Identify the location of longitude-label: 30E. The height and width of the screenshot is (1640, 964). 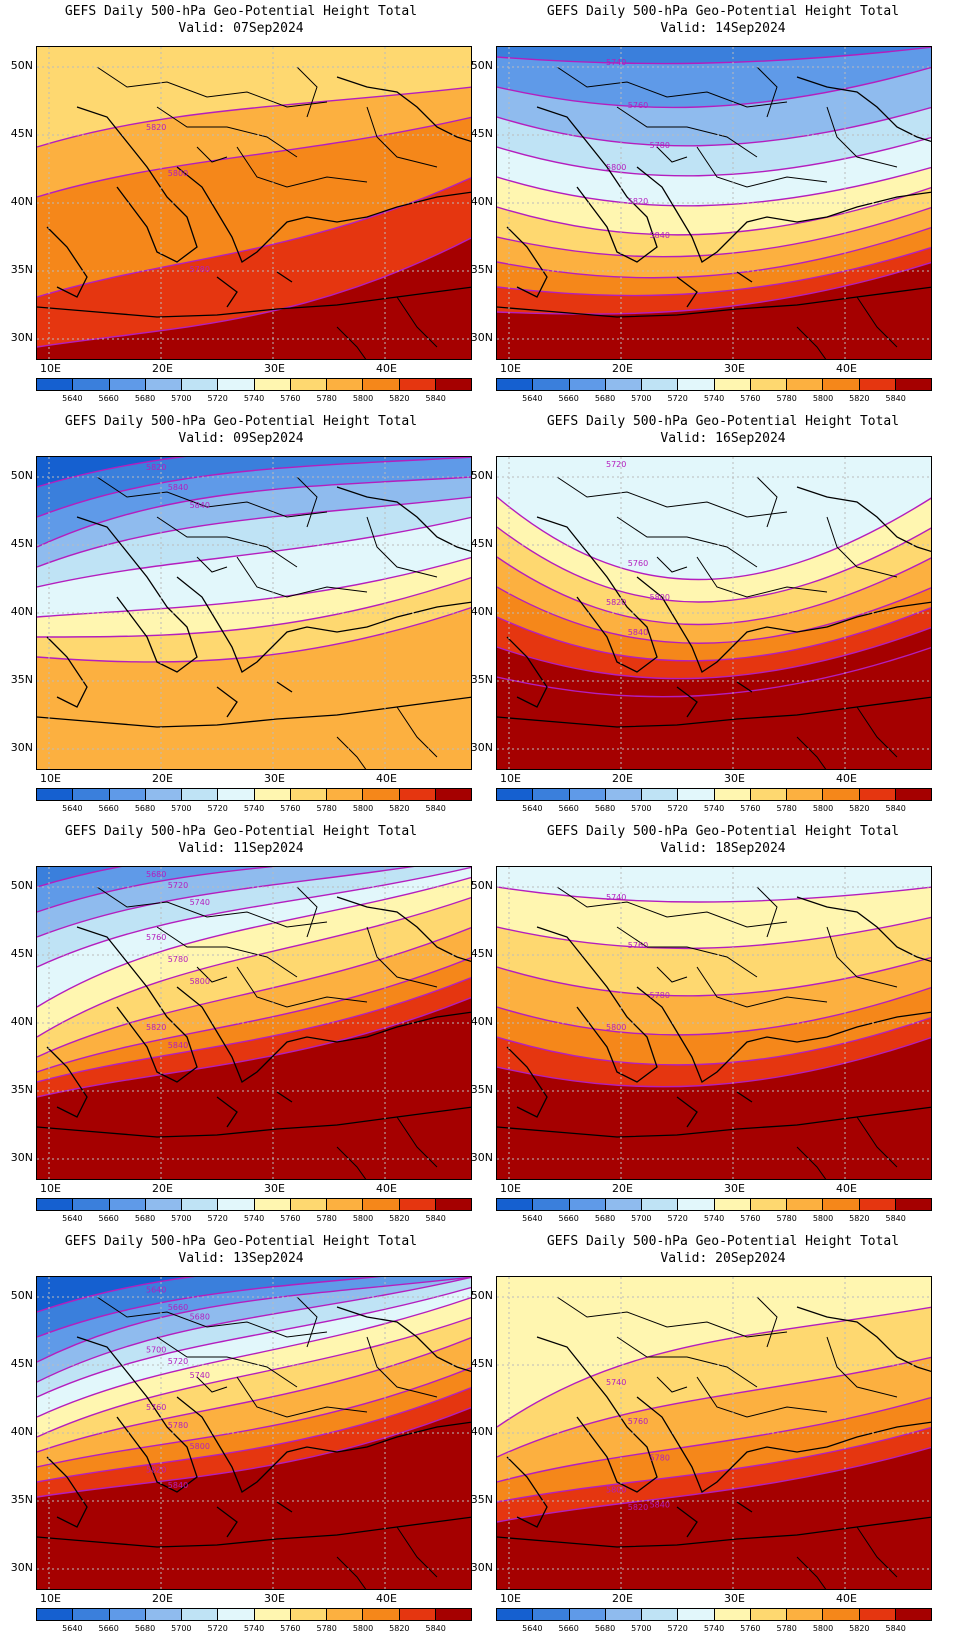
(734, 368).